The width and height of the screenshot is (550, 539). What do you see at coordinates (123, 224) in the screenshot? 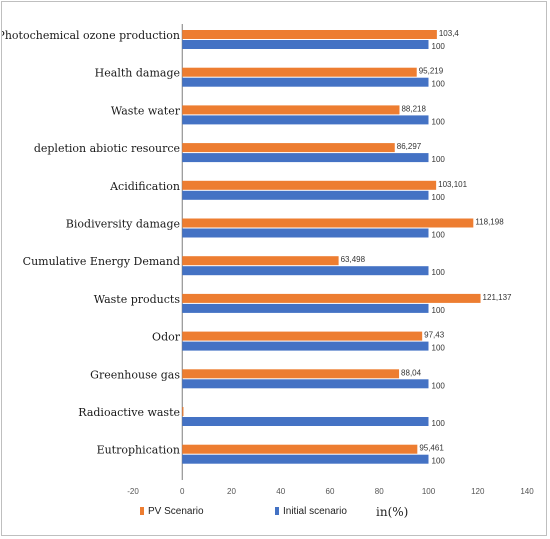
I see `category-label: Biodiversity damage` at bounding box center [123, 224].